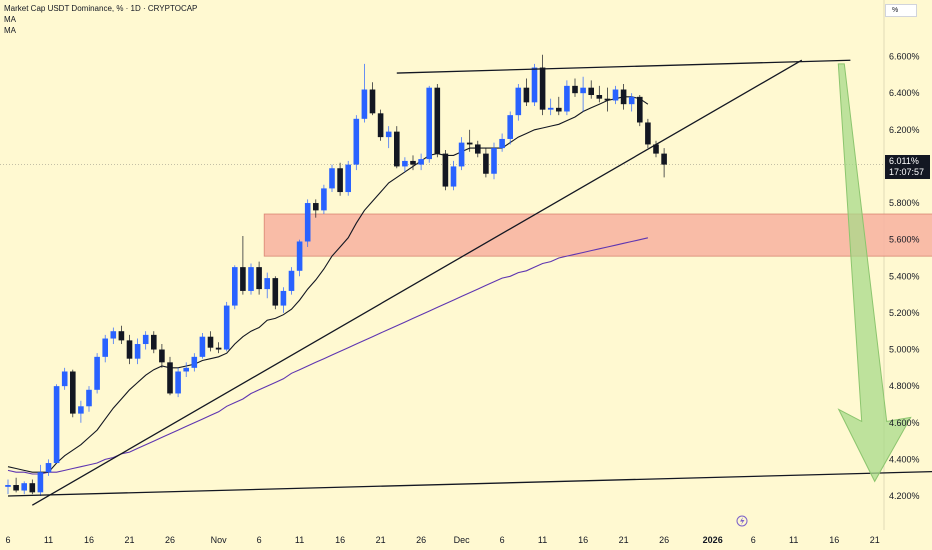 This screenshot has width=932, height=550. What do you see at coordinates (10, 30) in the screenshot?
I see `ma-long-legend: MA` at bounding box center [10, 30].